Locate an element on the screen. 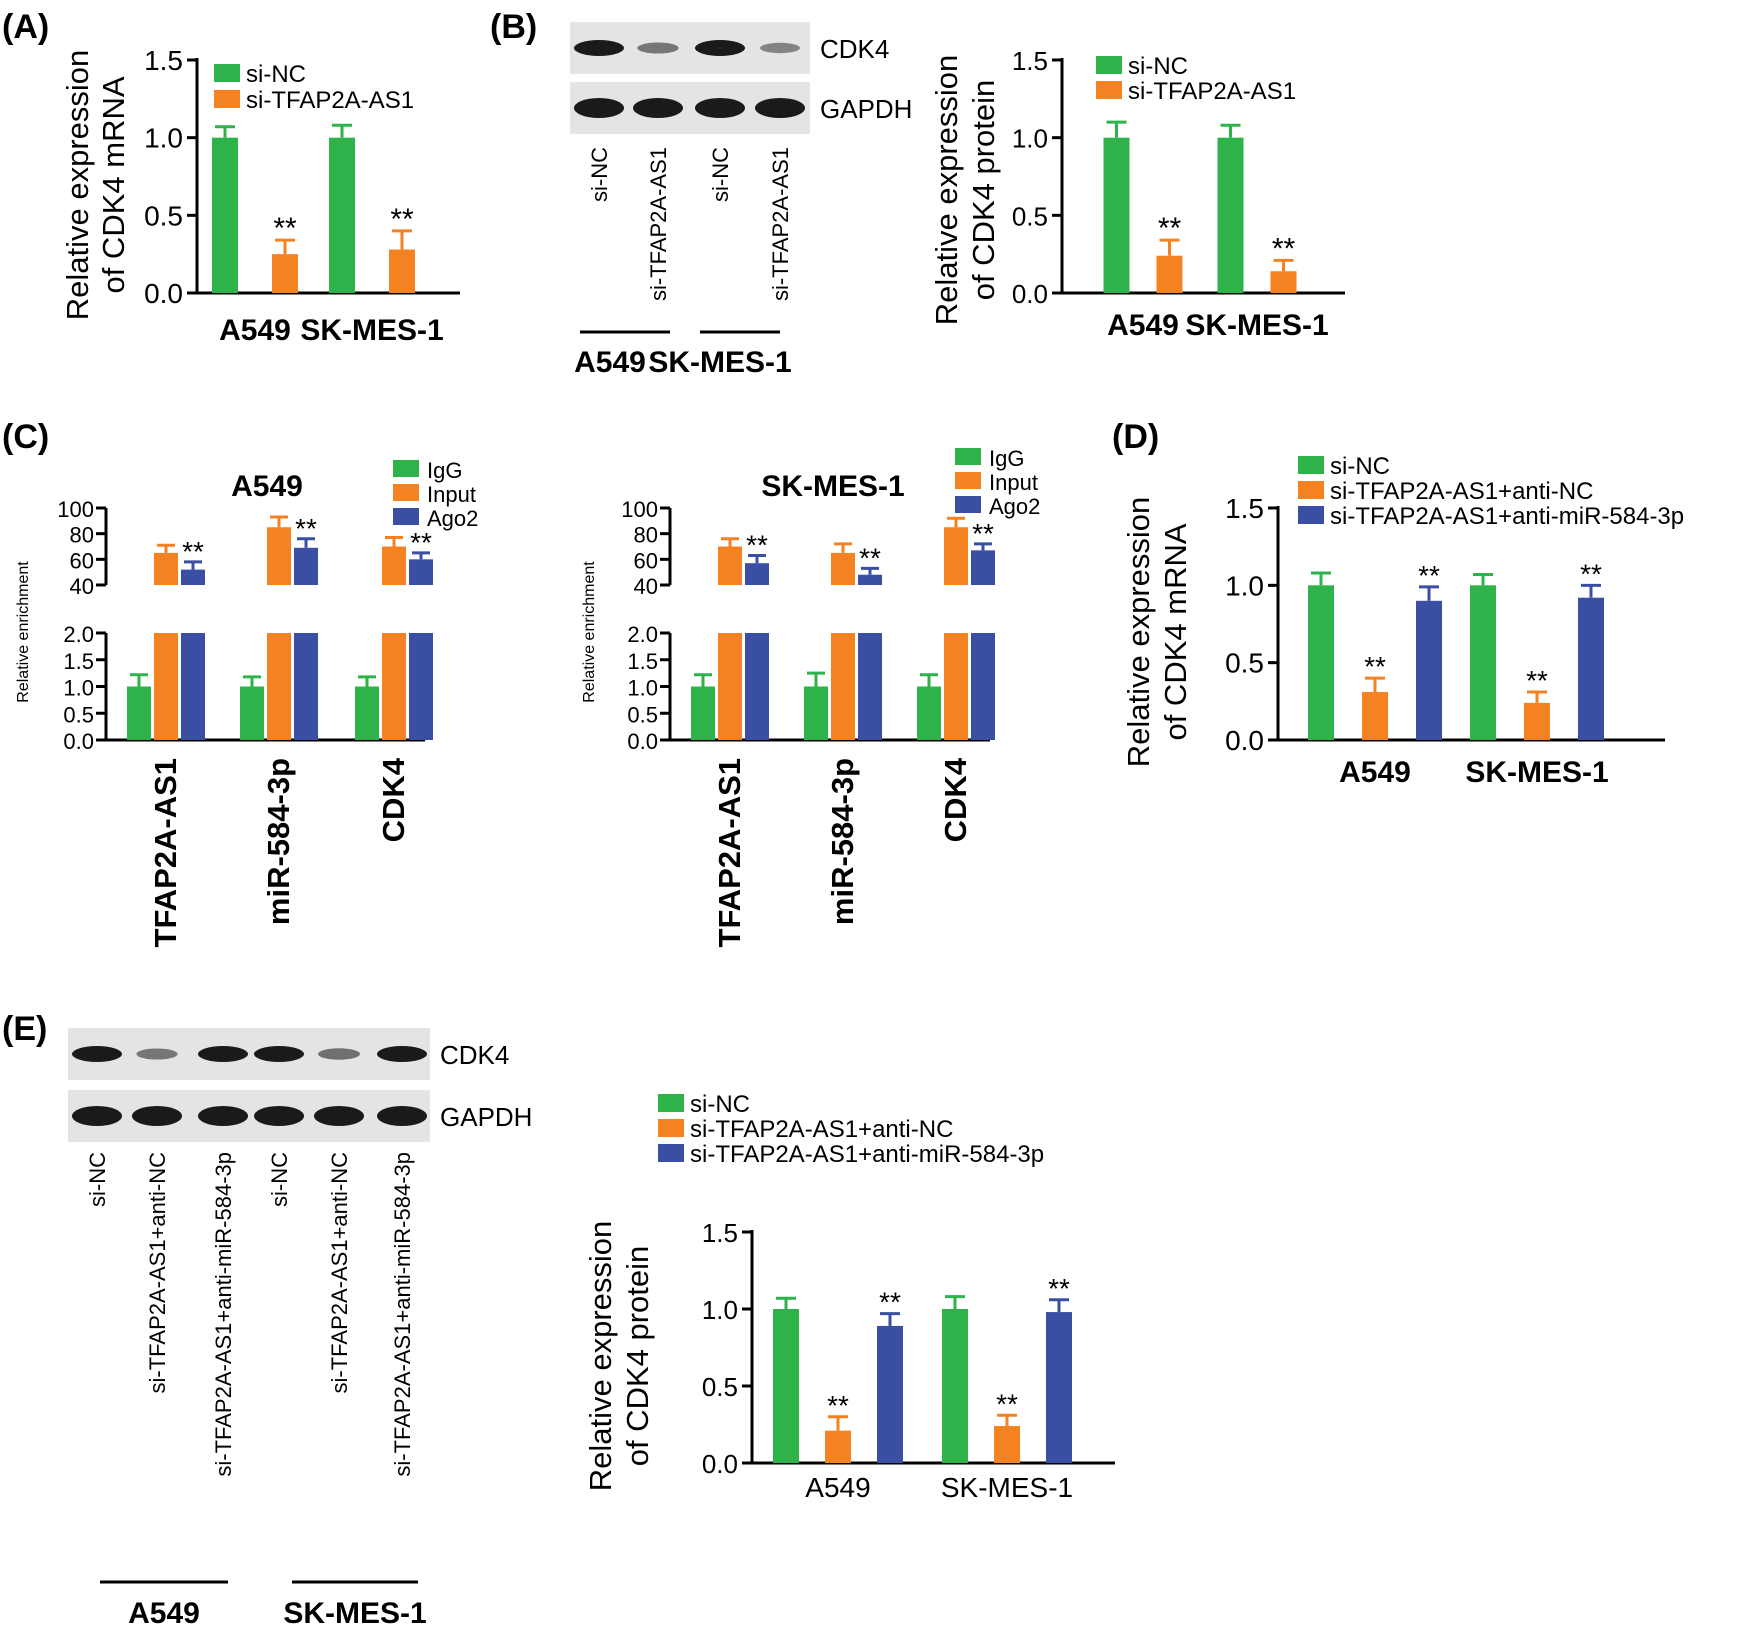 This screenshot has height=1632, width=1755. category-label: SK-MES-1 is located at coordinates (1536, 772).